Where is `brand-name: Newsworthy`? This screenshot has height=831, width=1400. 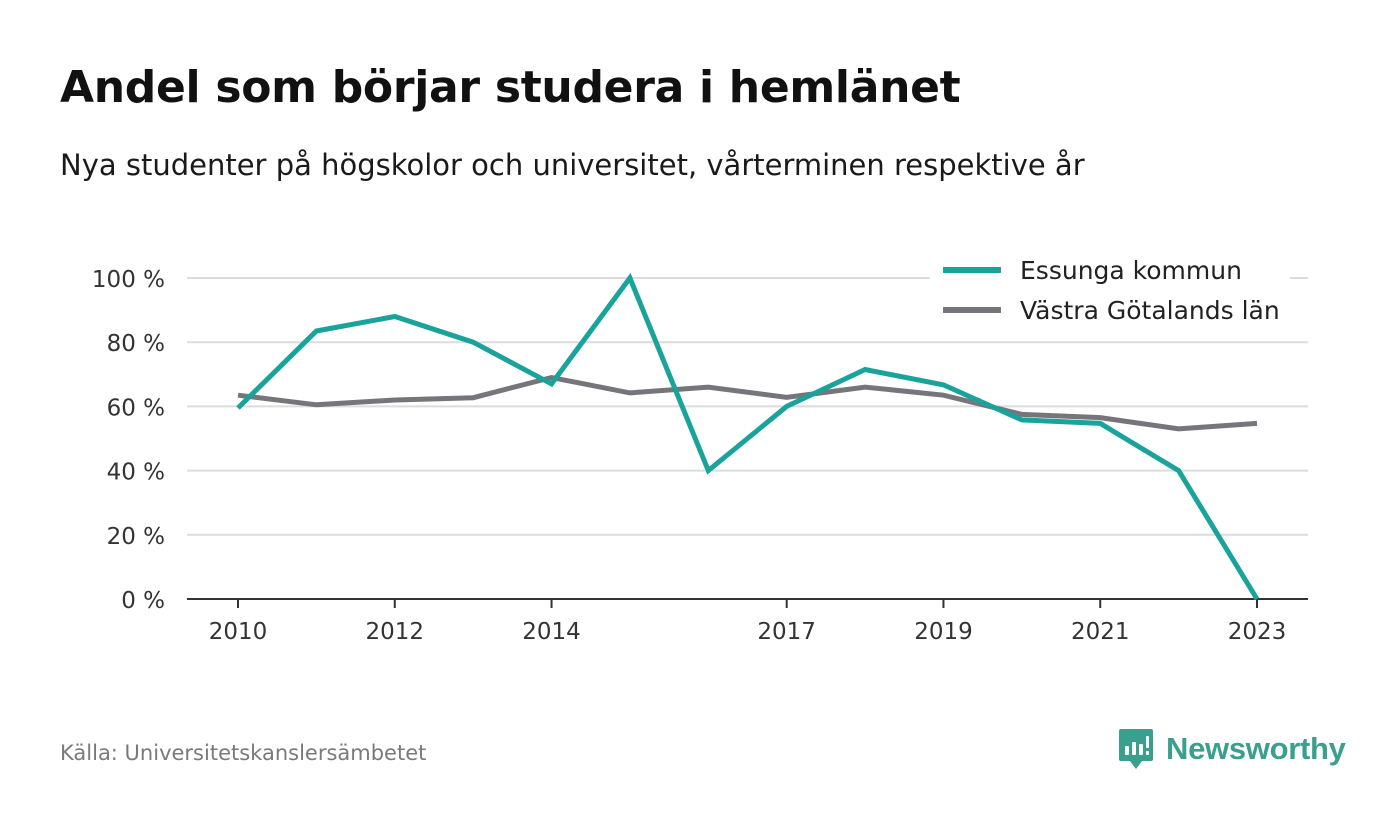
brand-name: Newsworthy is located at coordinates (1256, 748).